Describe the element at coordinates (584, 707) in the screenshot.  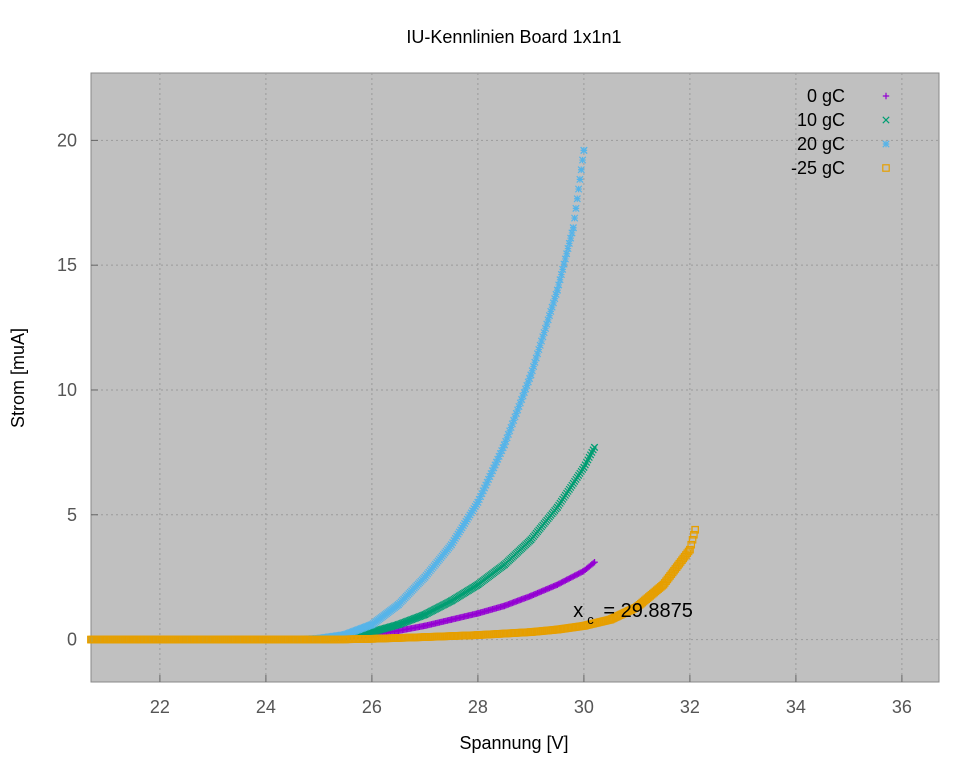
I see `x-tick-label: 30` at that location.